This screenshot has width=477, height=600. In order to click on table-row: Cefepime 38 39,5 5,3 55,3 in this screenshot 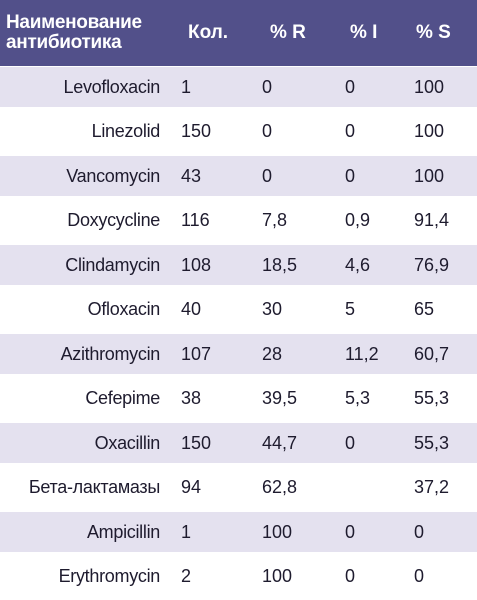, I will do `click(238, 398)`.